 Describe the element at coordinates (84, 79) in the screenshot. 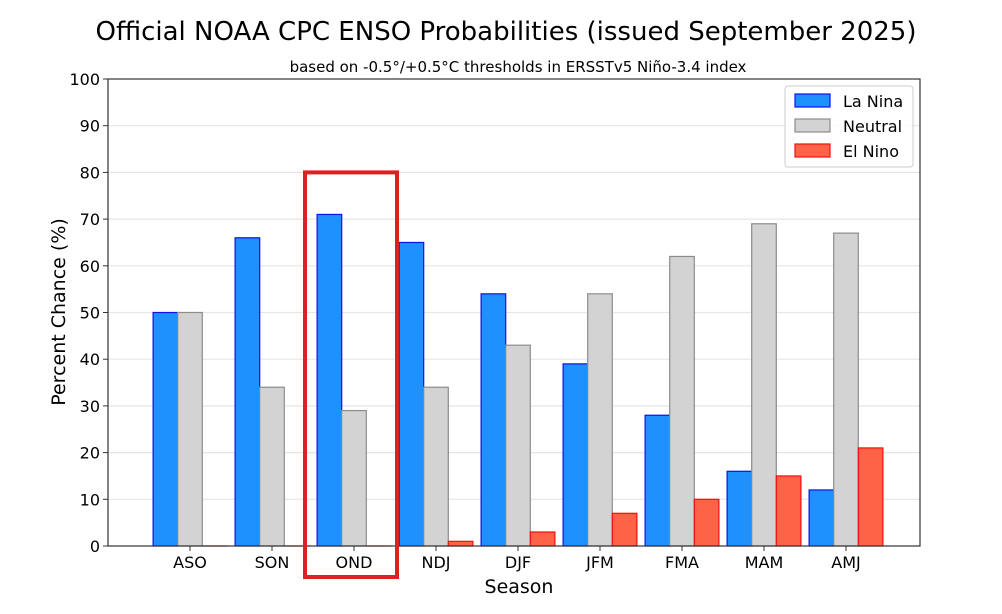

I see `y-tick-label: 100` at that location.